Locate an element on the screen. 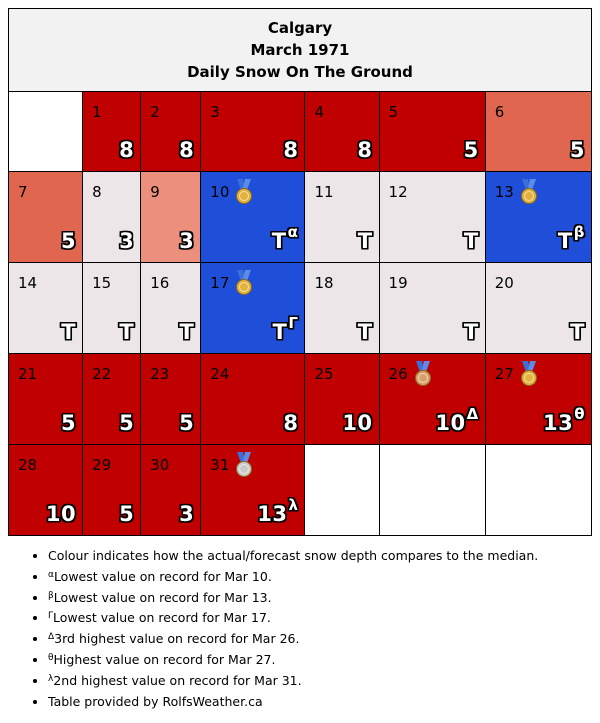  day-cell: 20 T is located at coordinates (538, 308).